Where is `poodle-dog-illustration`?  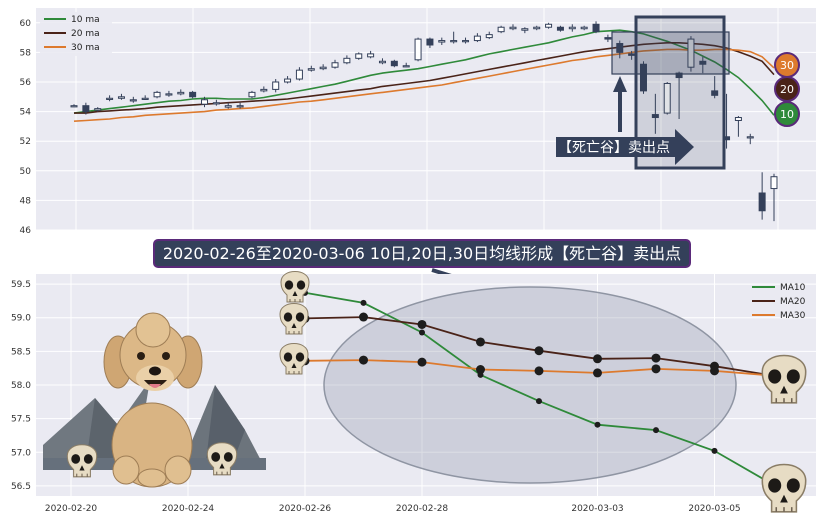 poodle-dog-illustration is located at coordinates (153, 400).